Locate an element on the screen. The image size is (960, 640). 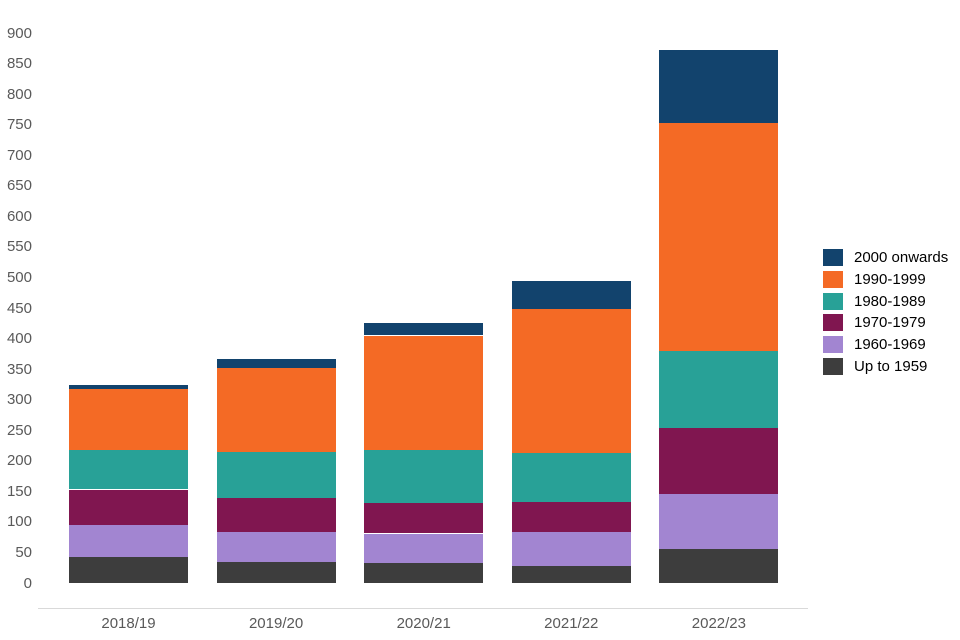
legend-swatch-1970-1979 is located at coordinates (833, 323).